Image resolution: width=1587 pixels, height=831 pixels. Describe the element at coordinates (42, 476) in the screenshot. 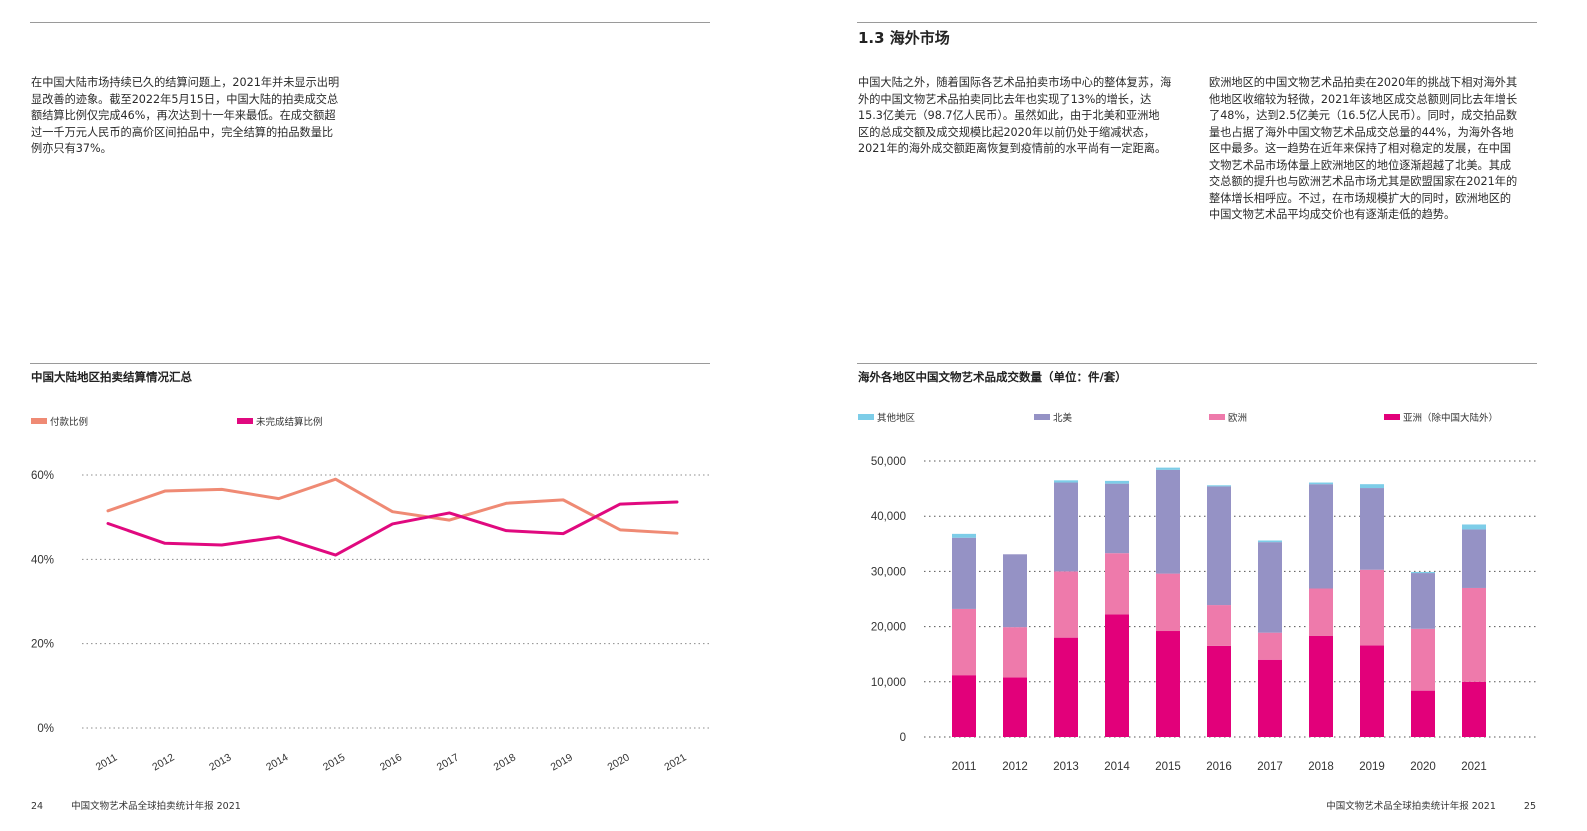

I see `y-tick-label: 60%` at that location.